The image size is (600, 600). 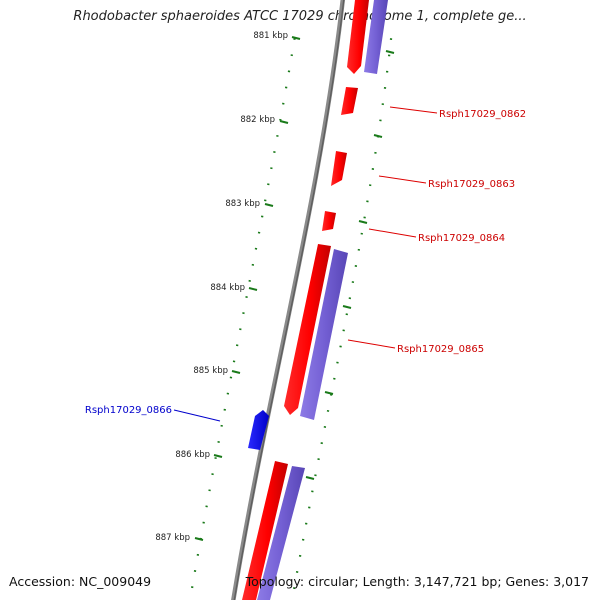 I want to click on tick-label: 882 kbp, so click(x=257, y=120).